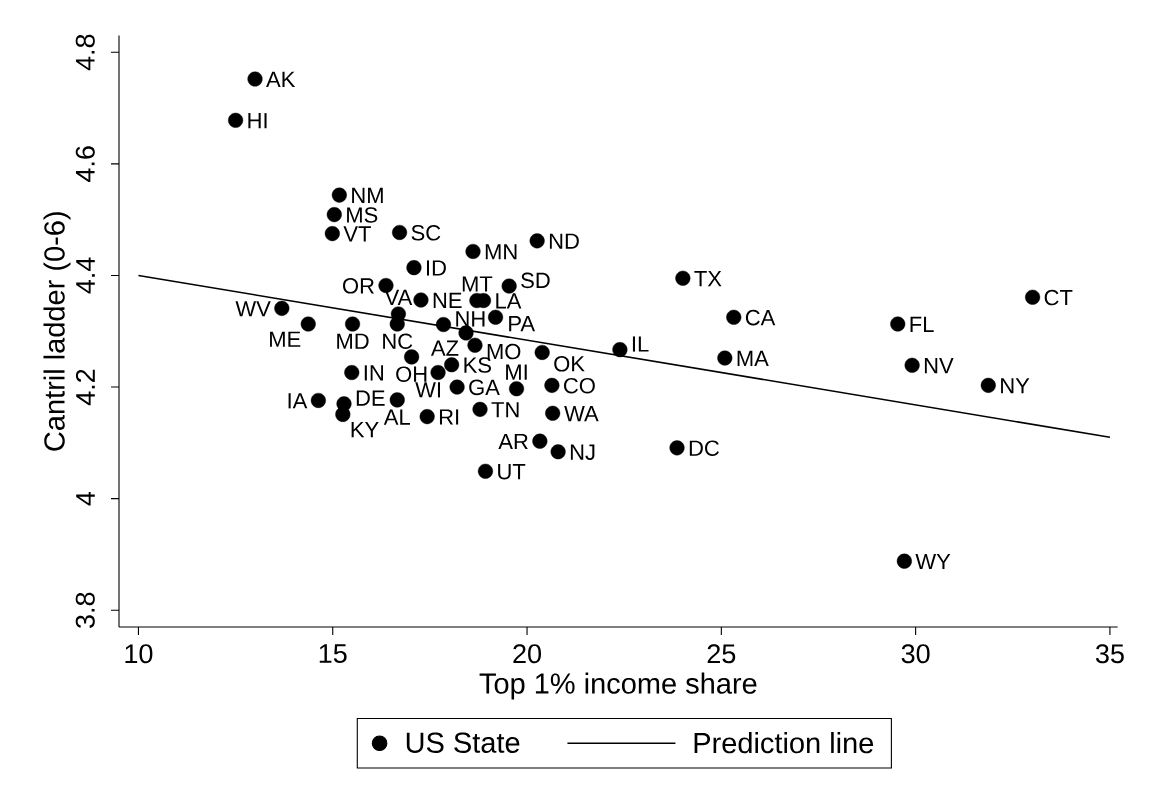  I want to click on x-tick-label: 10, so click(139, 654).